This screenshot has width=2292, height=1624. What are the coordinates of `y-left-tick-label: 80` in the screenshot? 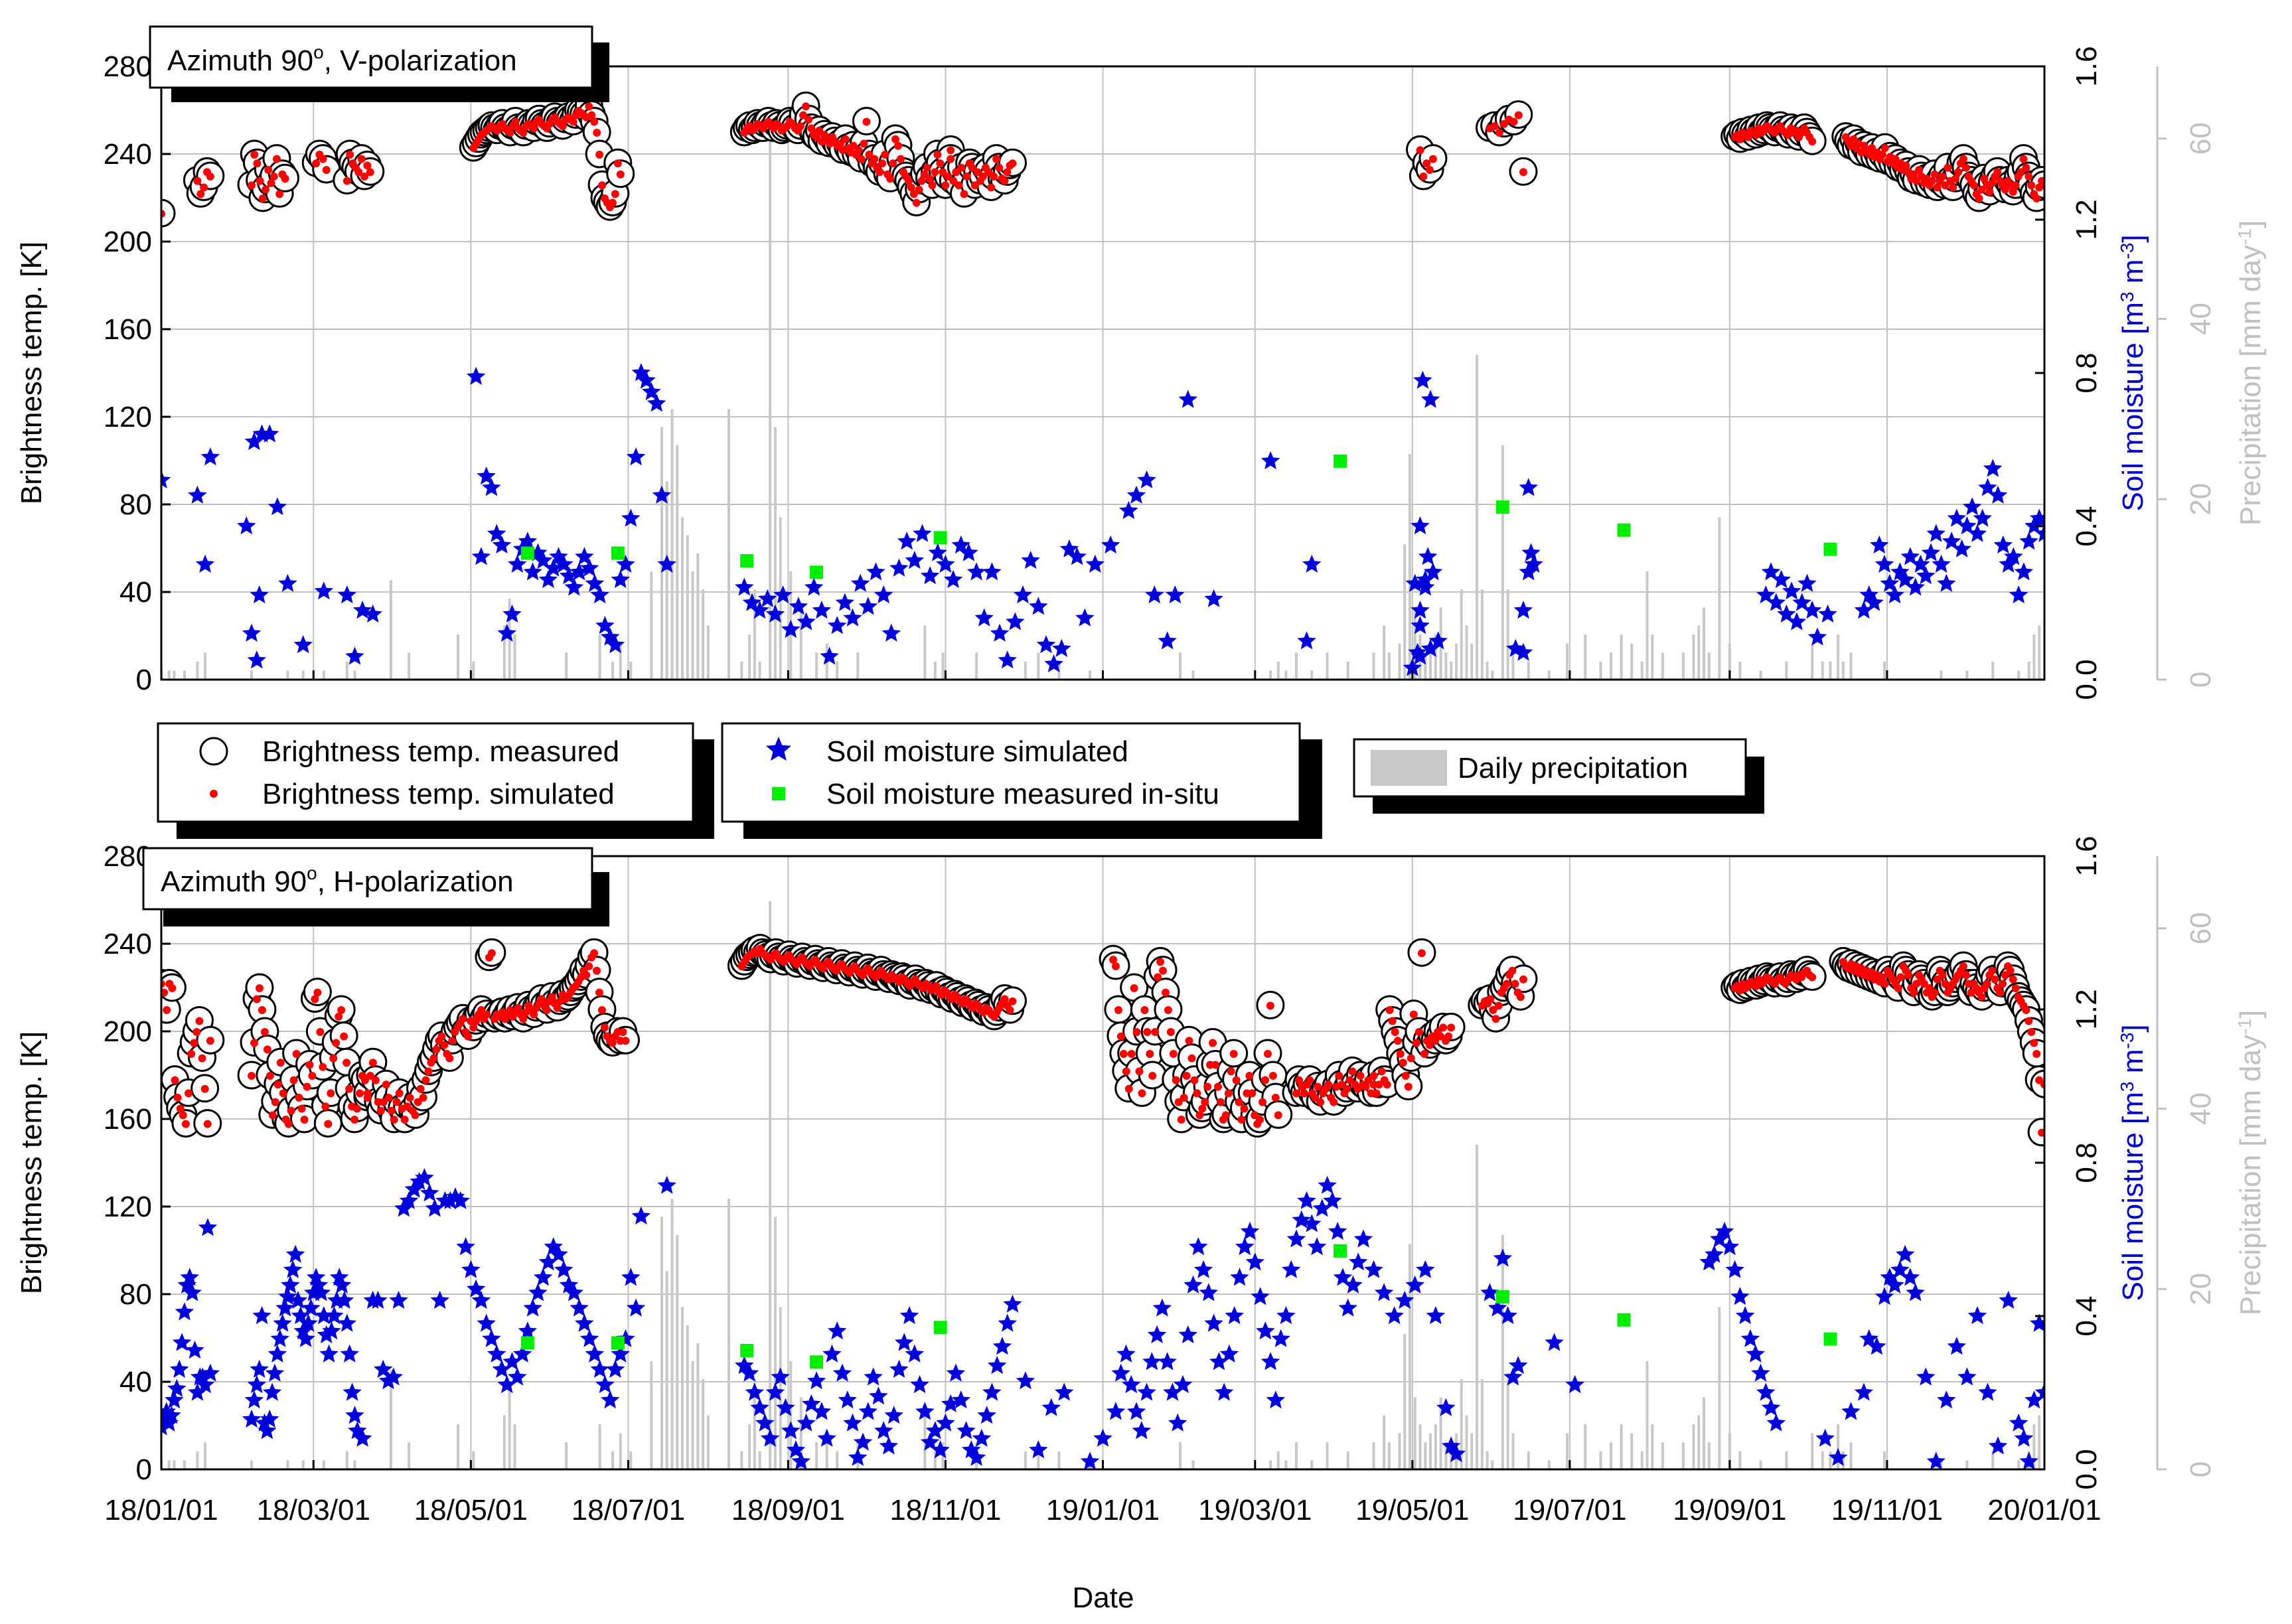 It's located at (135, 504).